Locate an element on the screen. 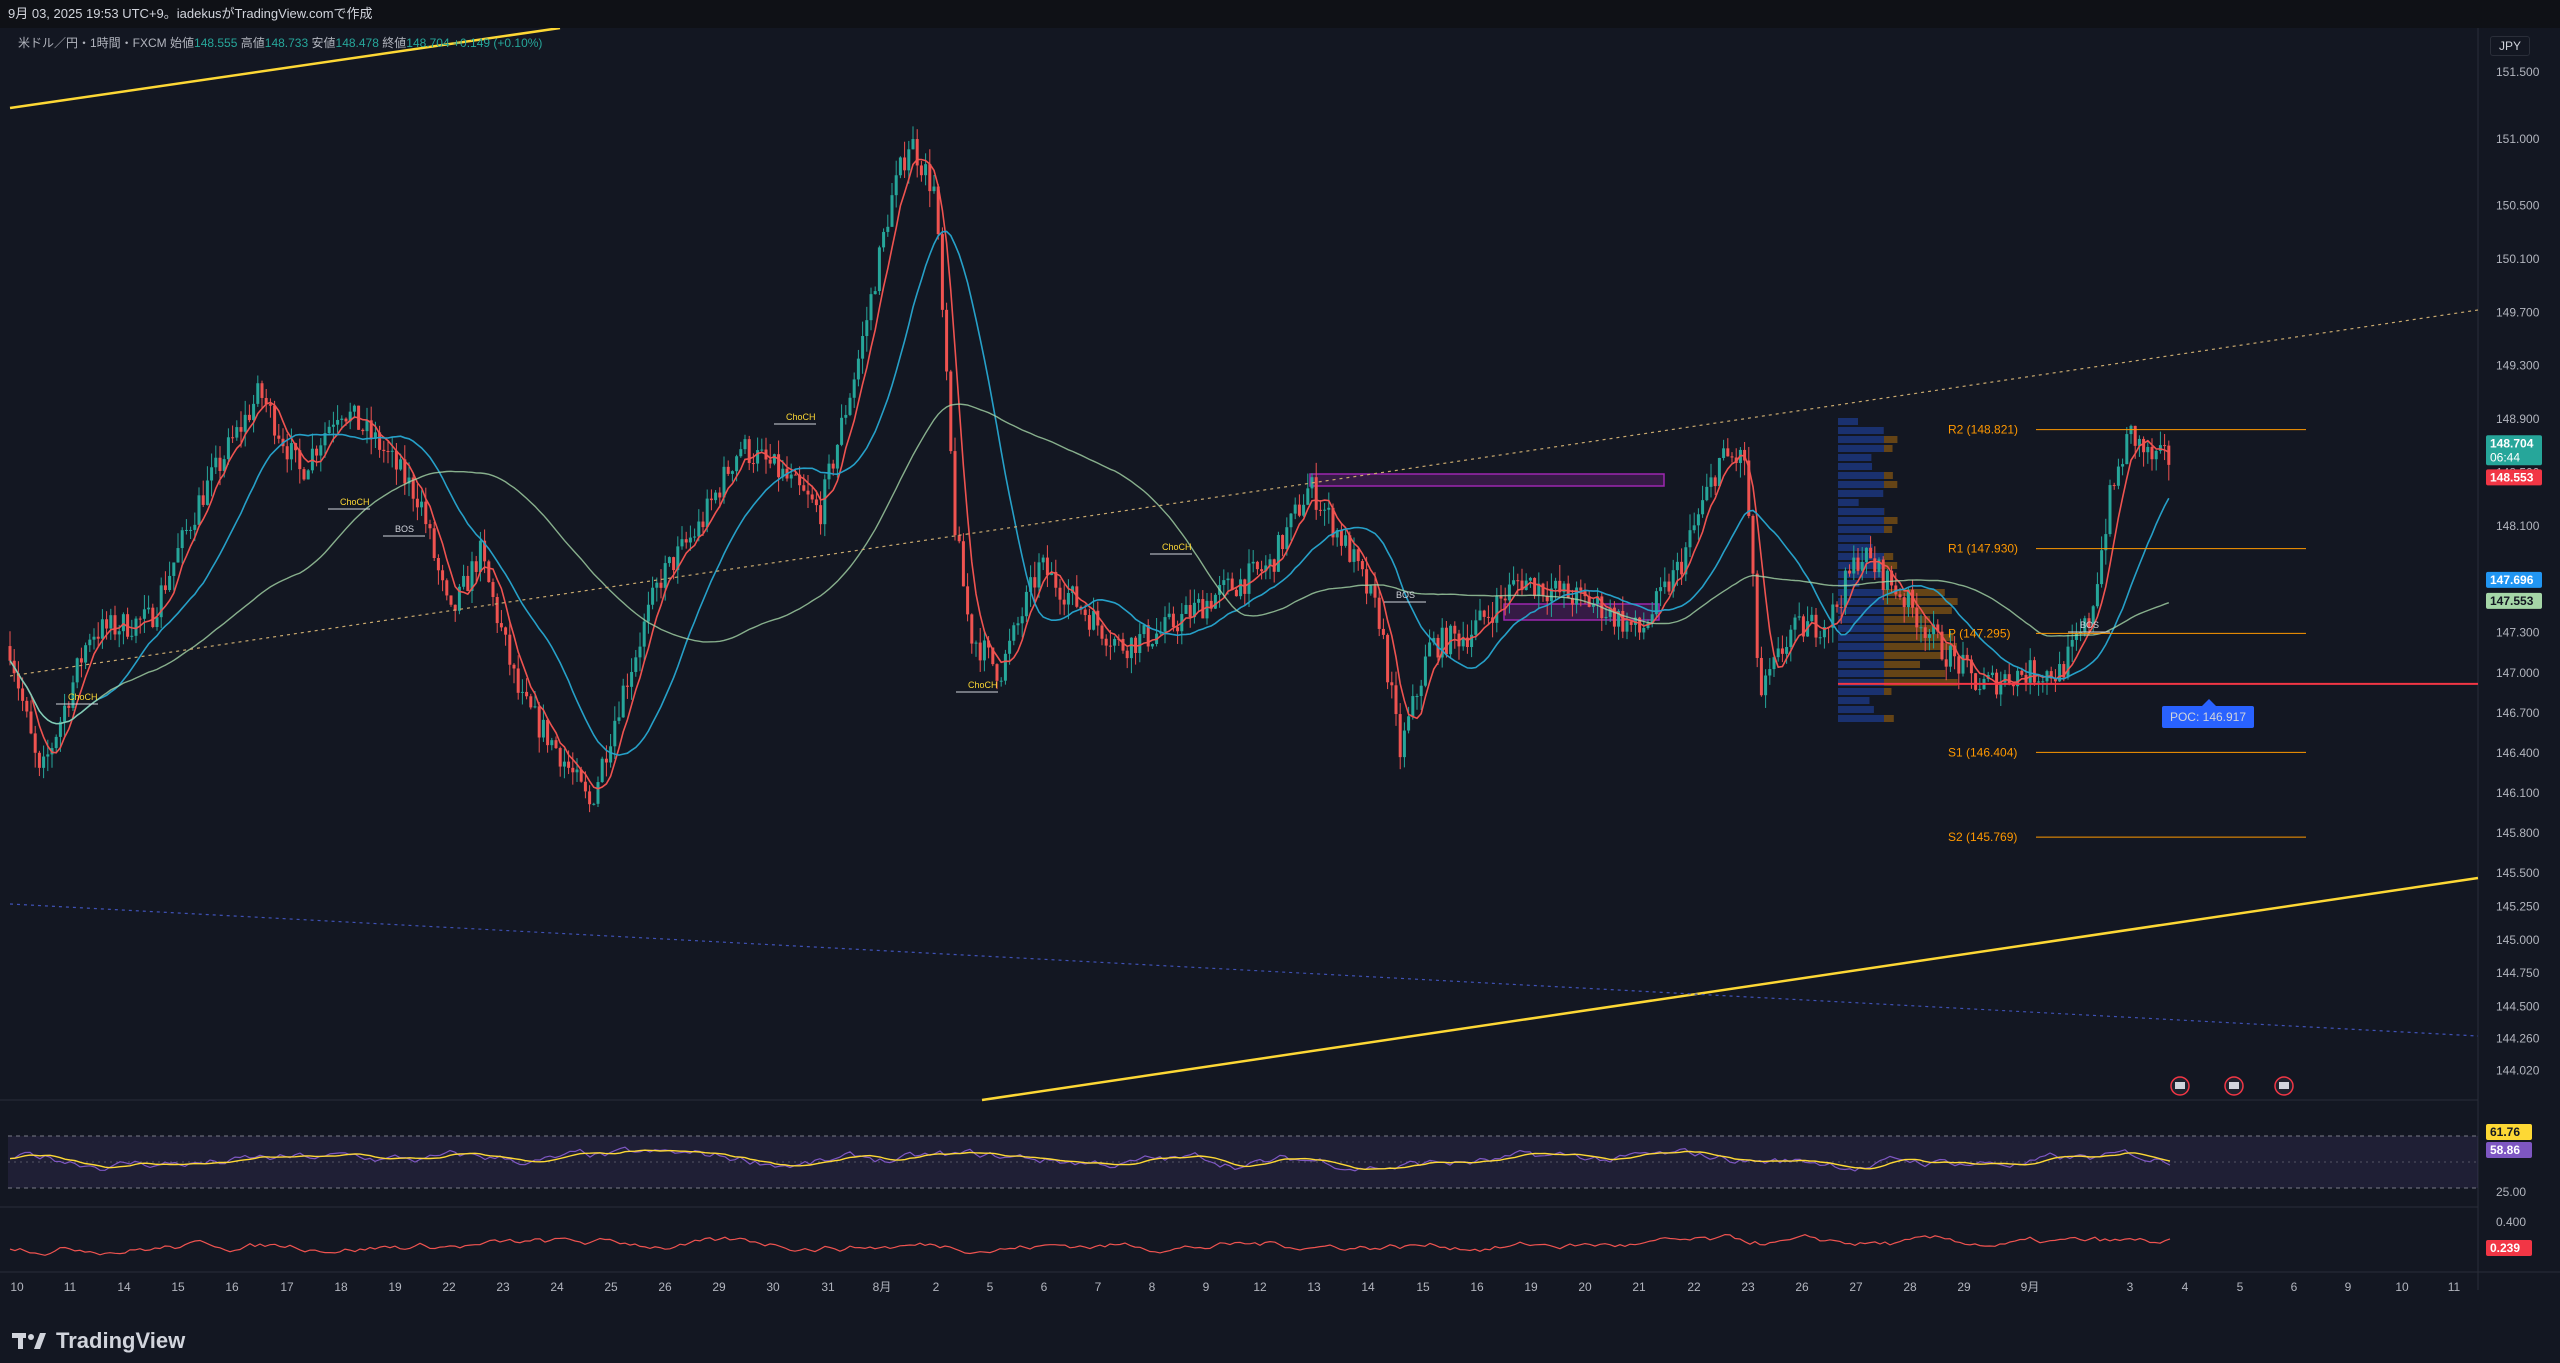 The image size is (2560, 1363). time-axis-label: 14 is located at coordinates (1368, 1287).